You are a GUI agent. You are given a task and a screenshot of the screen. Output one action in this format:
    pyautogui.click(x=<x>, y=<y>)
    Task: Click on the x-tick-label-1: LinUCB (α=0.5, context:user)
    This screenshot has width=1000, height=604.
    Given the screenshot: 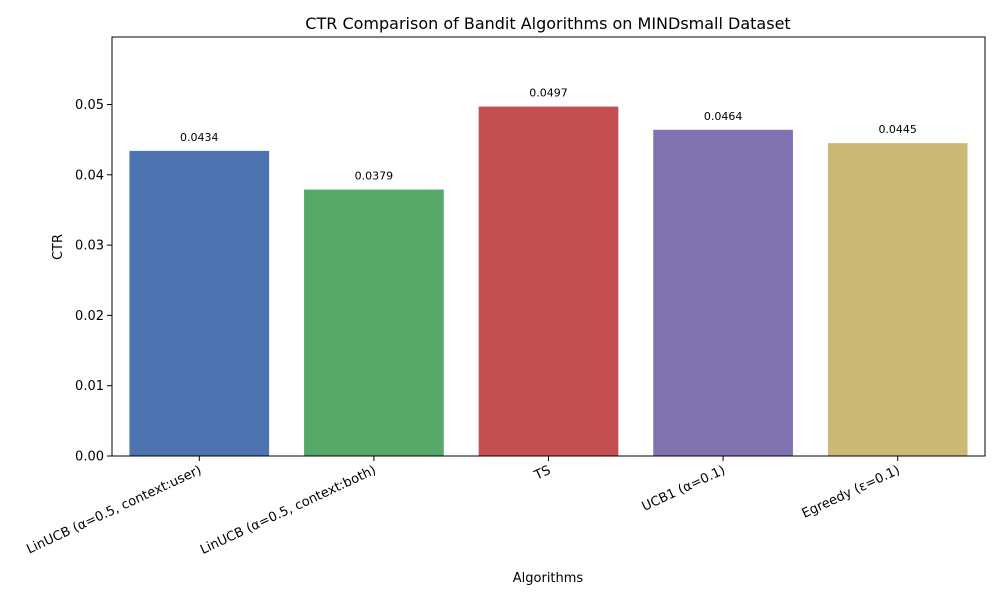 What is the action you would take?
    pyautogui.click(x=114, y=510)
    